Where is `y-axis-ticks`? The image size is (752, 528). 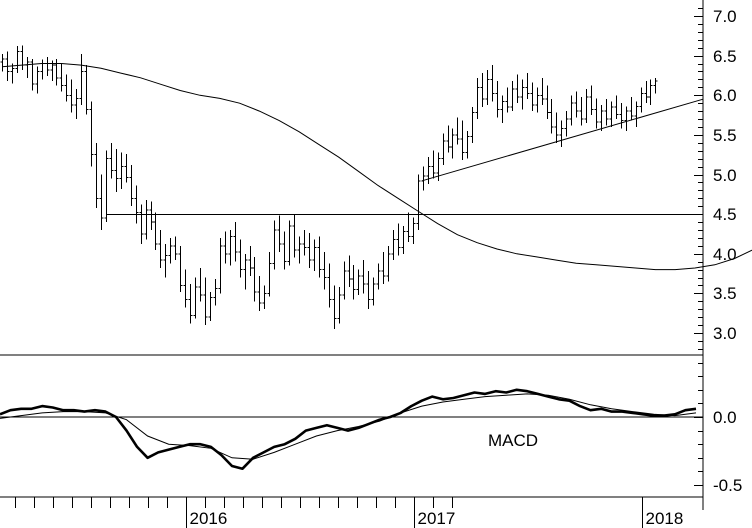
y-axis-ticks is located at coordinates (698, 247).